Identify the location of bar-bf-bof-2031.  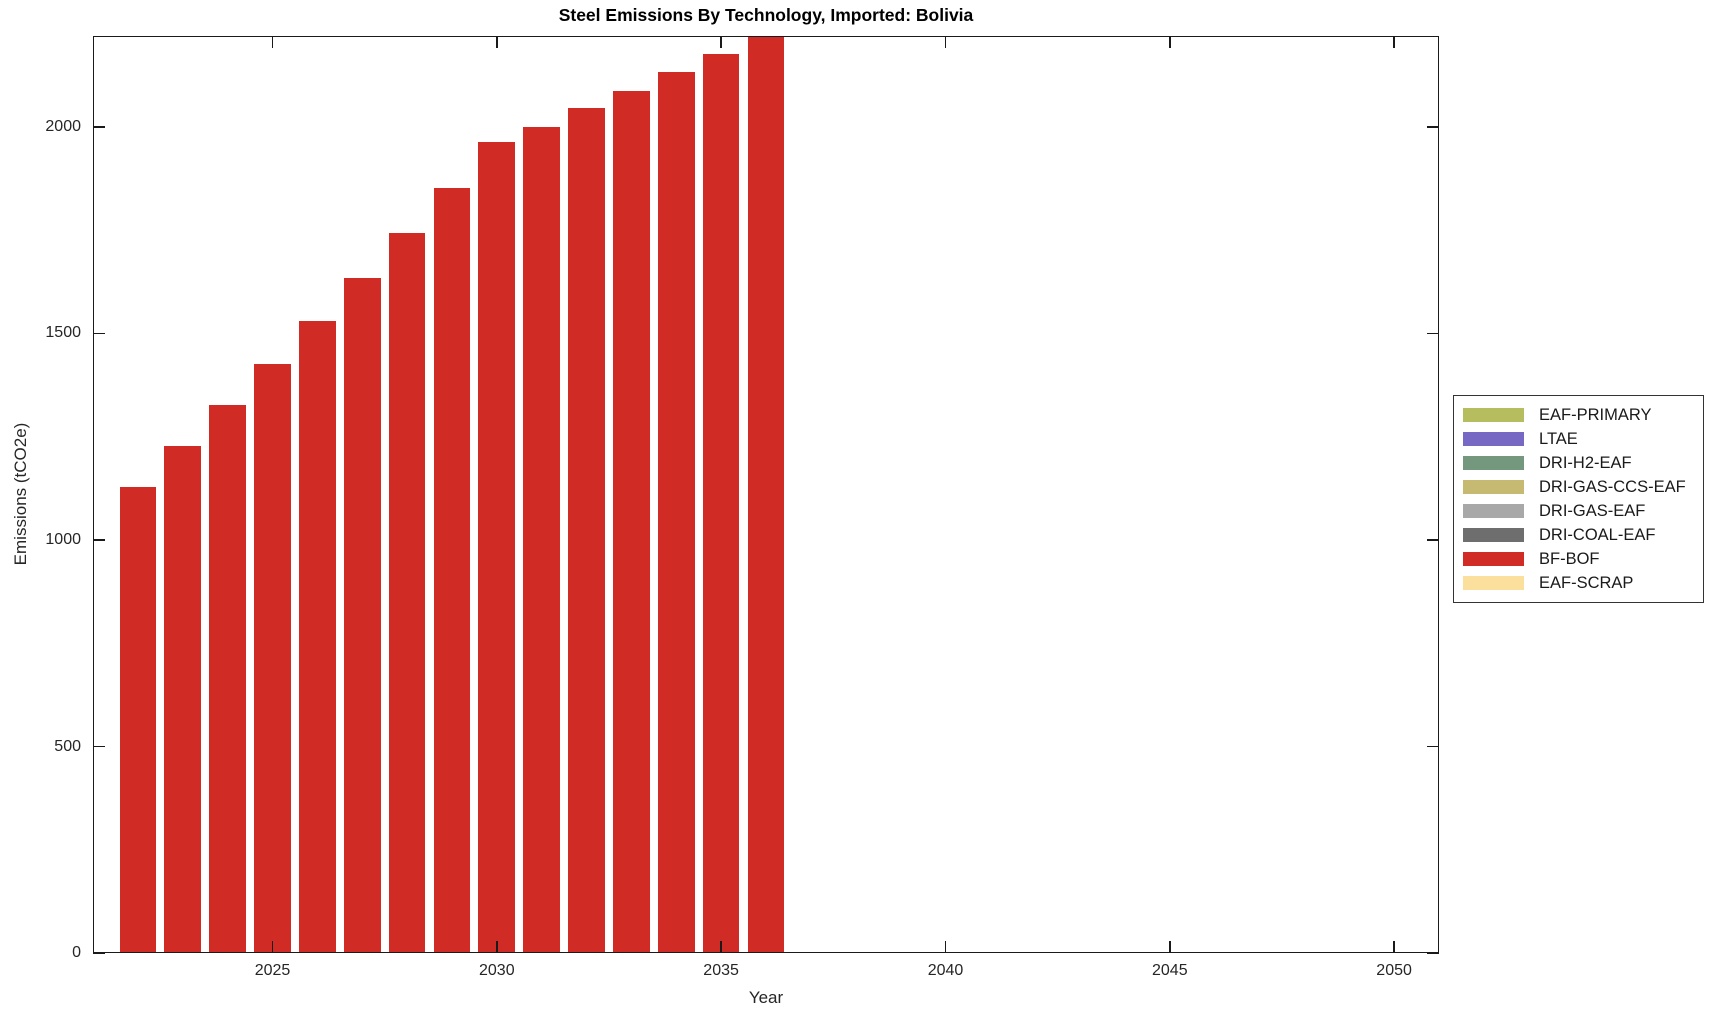
(542, 539).